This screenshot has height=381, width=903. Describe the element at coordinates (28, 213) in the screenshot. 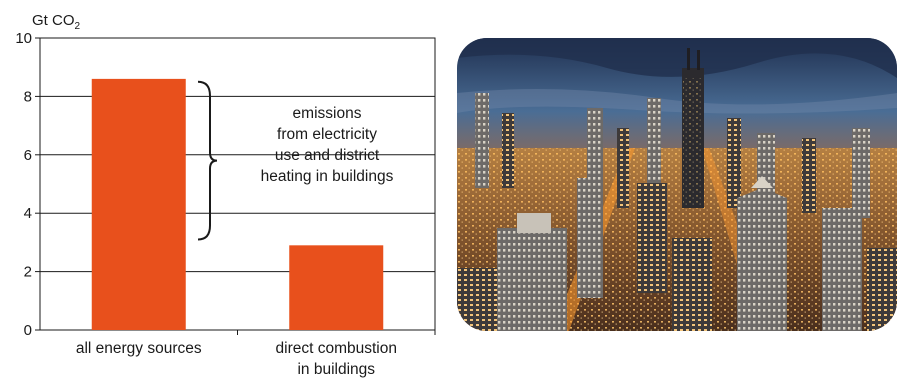

I see `y-tick-label: 4` at that location.